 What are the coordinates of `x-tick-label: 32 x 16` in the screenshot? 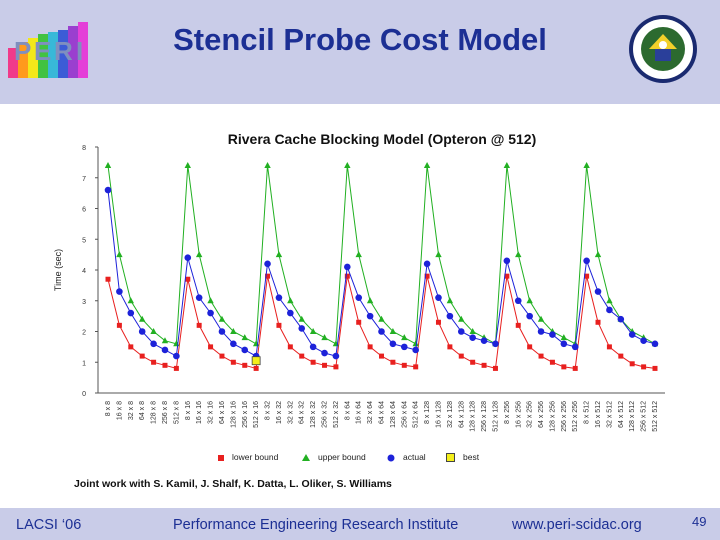 It's located at (211, 412).